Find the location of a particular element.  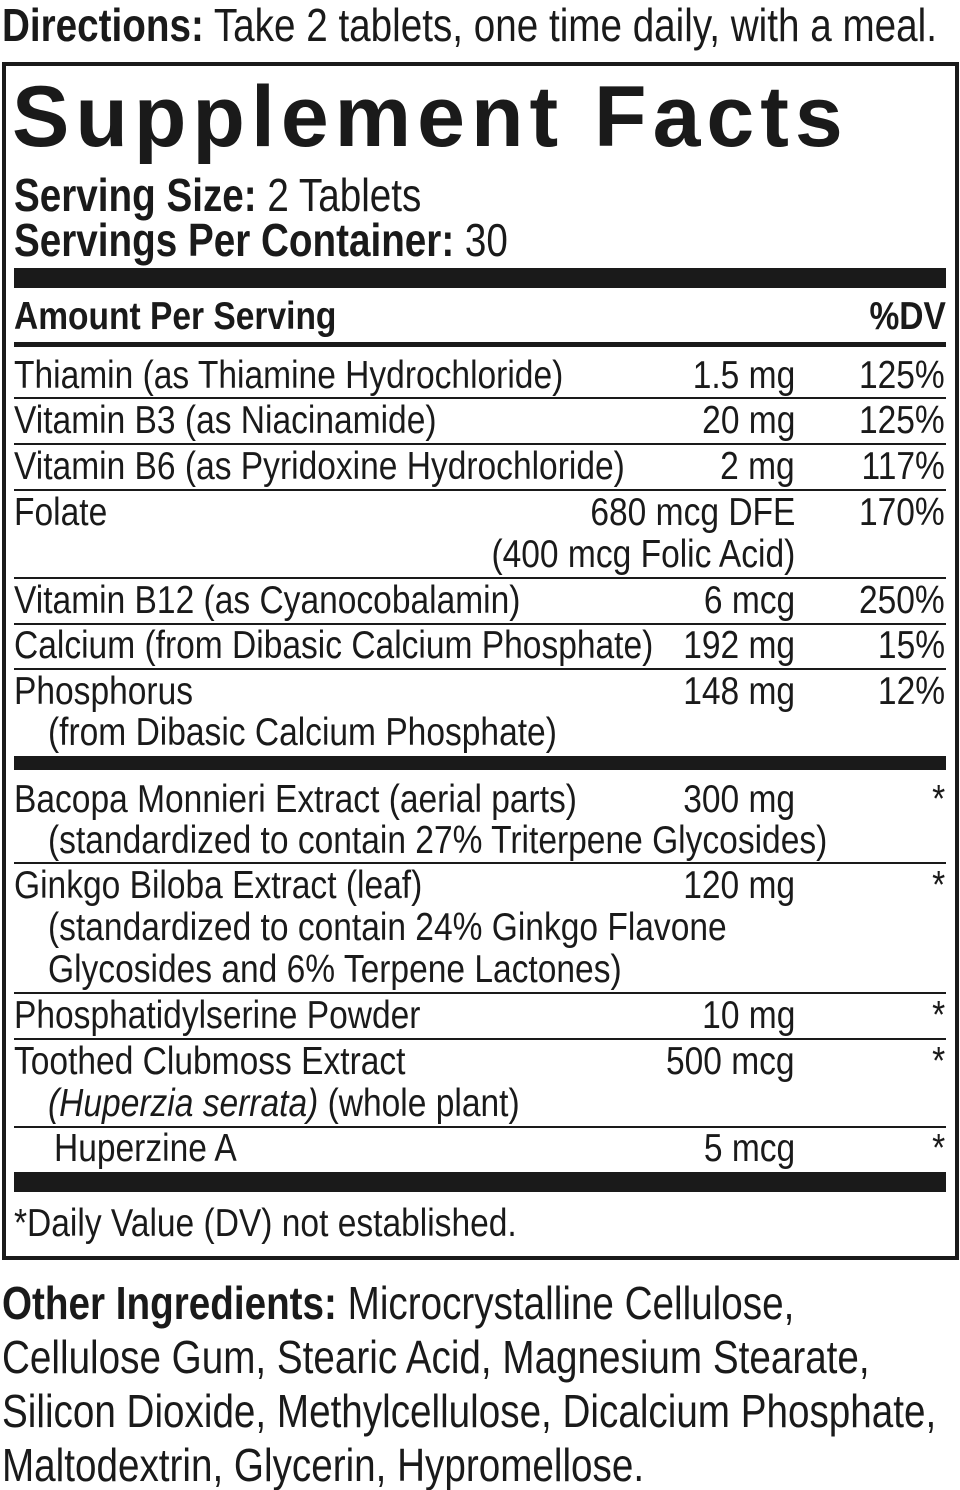

row-amount: 192 mg is located at coordinates (739, 645).